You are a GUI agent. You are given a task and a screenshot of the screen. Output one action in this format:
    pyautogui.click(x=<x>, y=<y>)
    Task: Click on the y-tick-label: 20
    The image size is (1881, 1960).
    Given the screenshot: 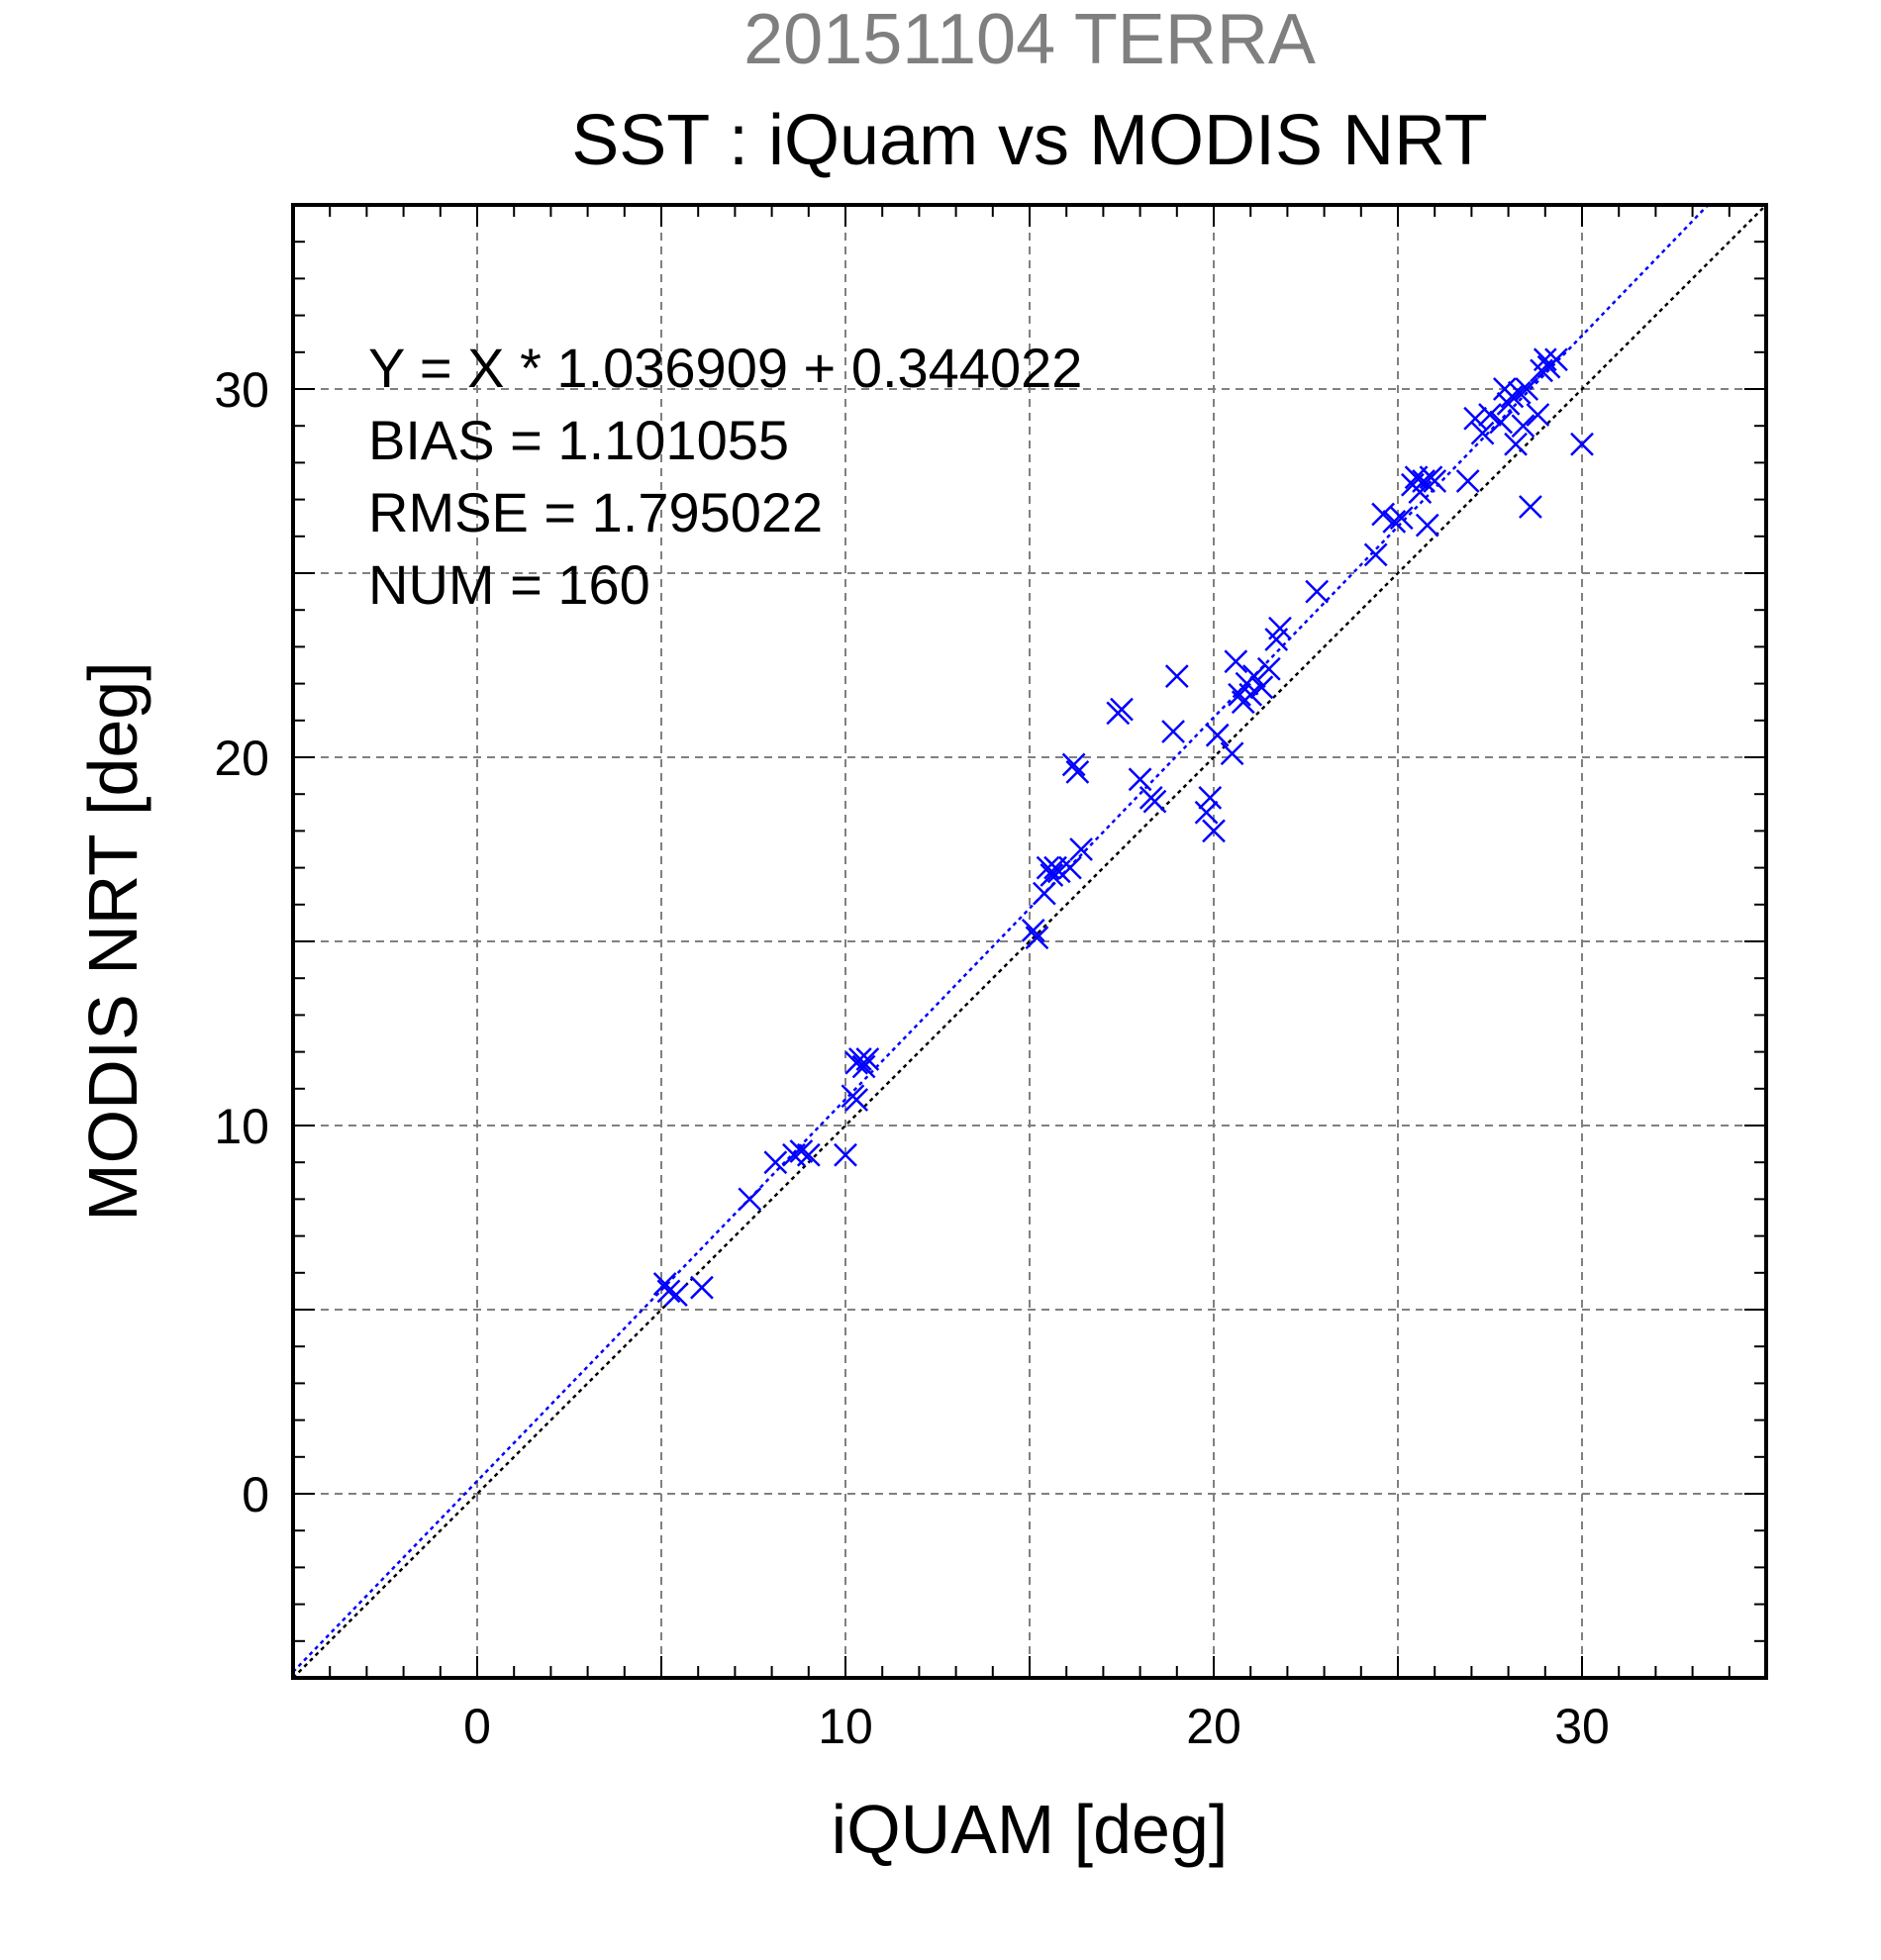 What is the action you would take?
    pyautogui.click(x=242, y=758)
    